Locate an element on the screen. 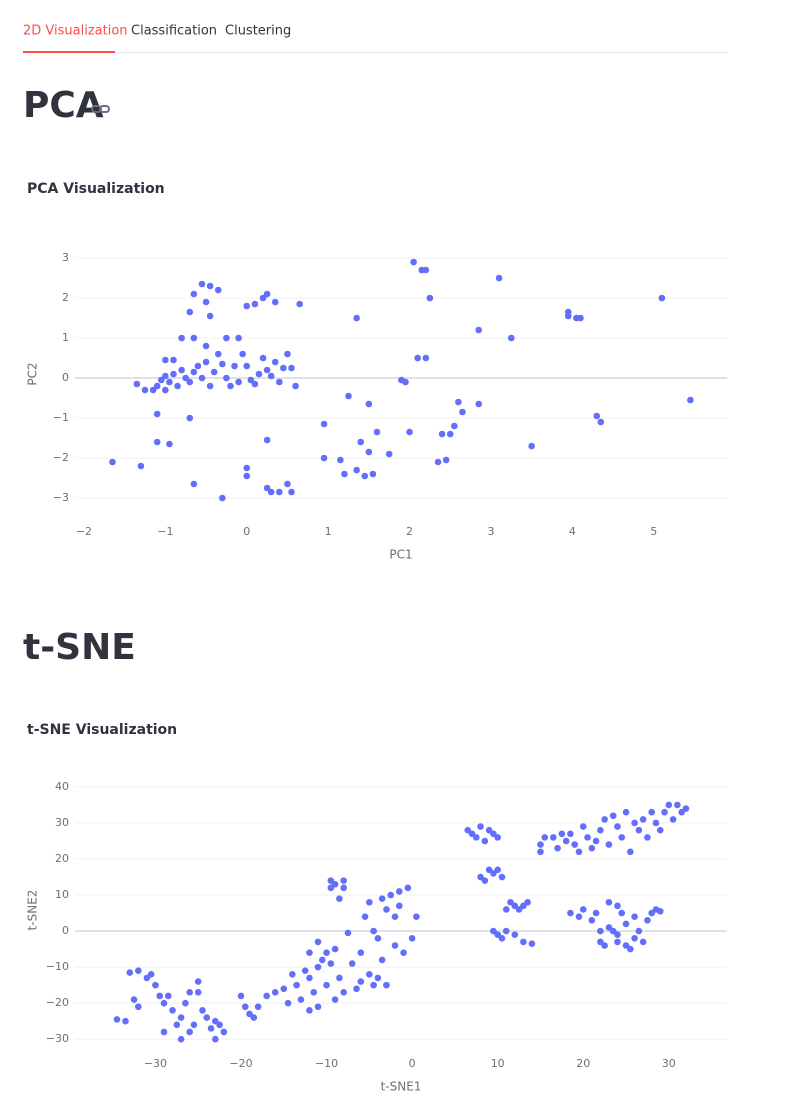 The image size is (789, 1115). y-tick-label: 10 is located at coordinates (62, 894).